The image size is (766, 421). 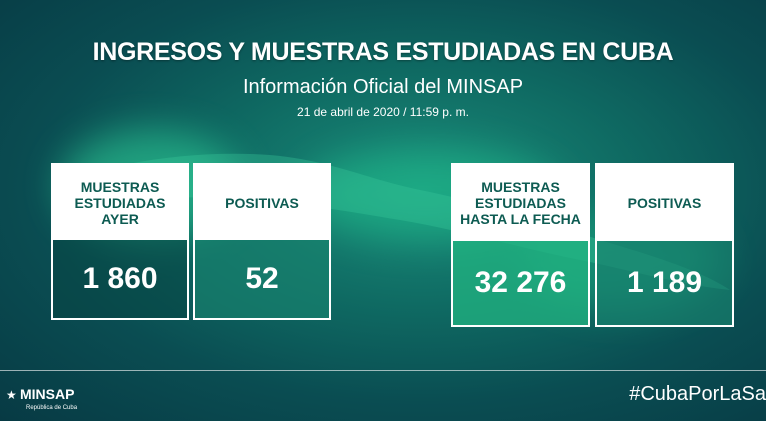 I want to click on logo-subtitle: República de Cuba, so click(x=52, y=408).